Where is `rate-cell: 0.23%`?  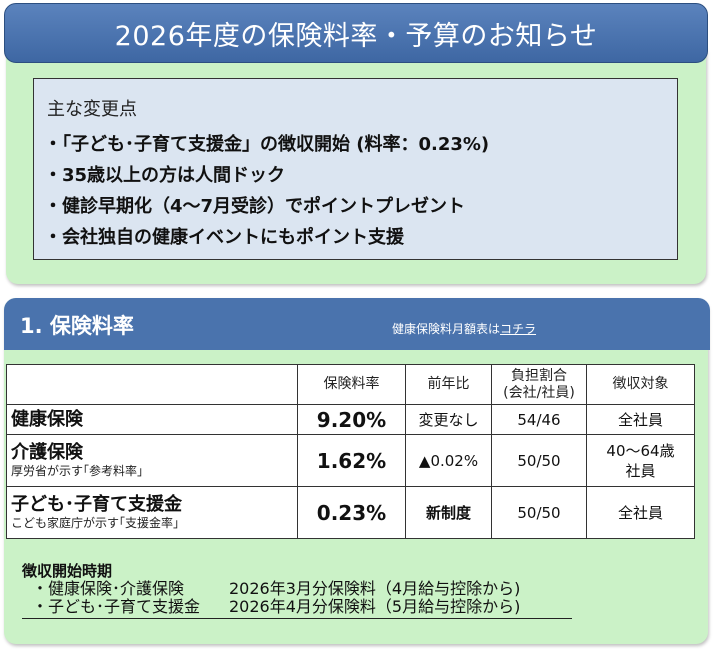 rate-cell: 0.23% is located at coordinates (351, 512).